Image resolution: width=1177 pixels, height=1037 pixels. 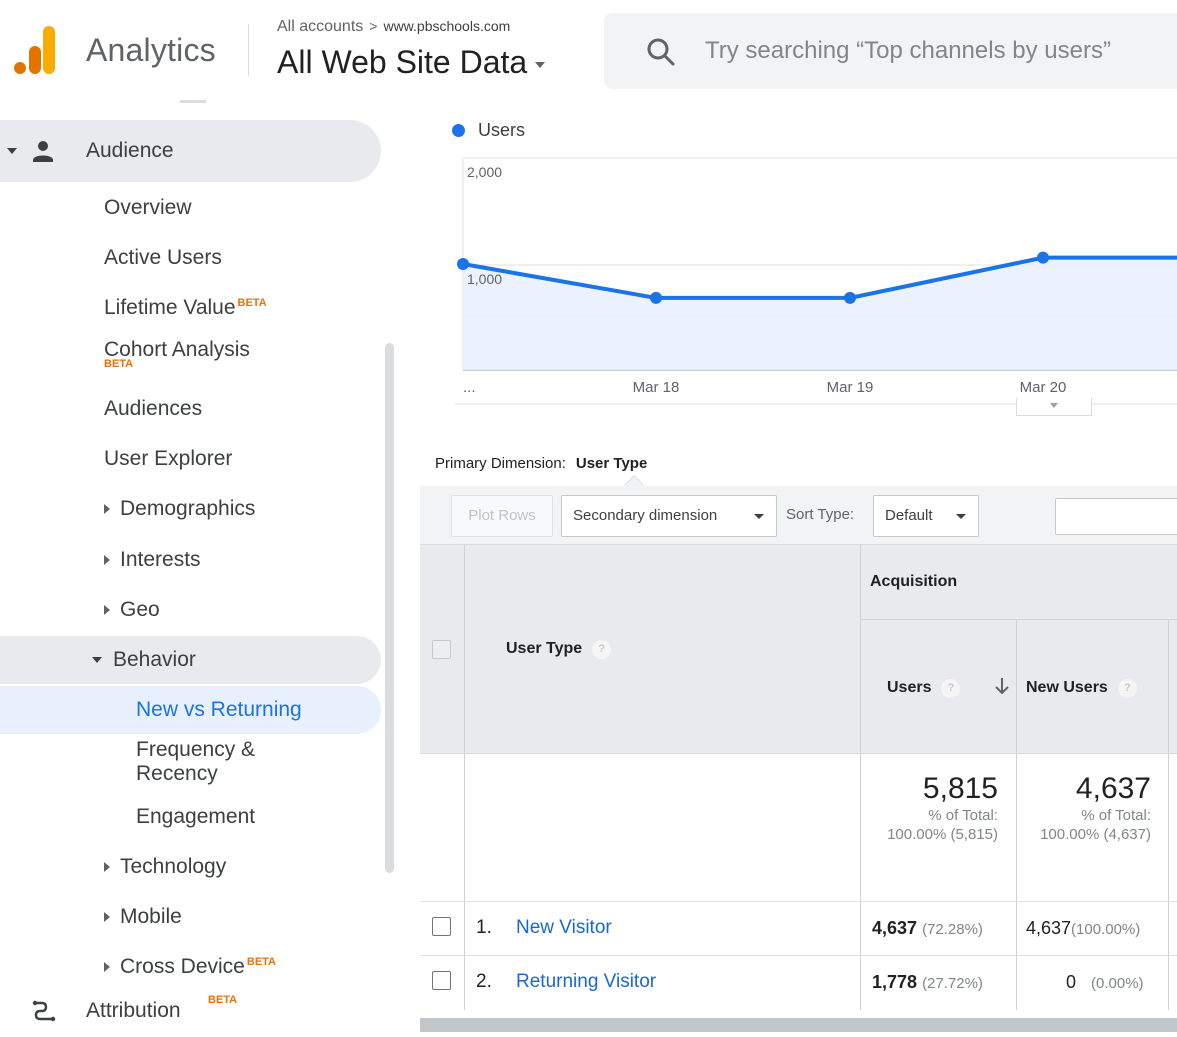 I want to click on legend-dot-icon, so click(x=458, y=130).